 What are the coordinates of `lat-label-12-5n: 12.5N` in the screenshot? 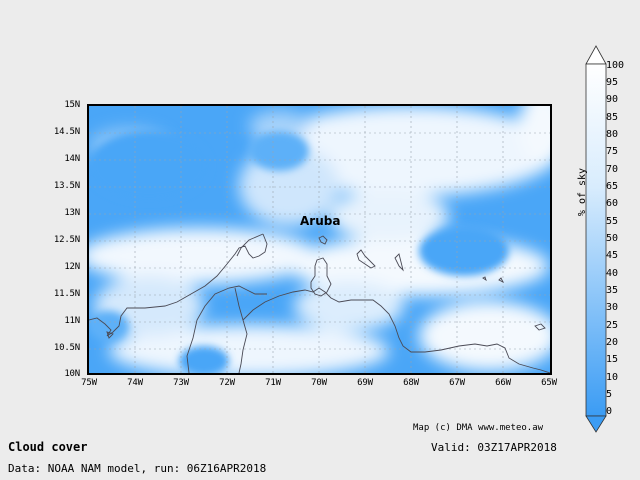 It's located at (66, 240).